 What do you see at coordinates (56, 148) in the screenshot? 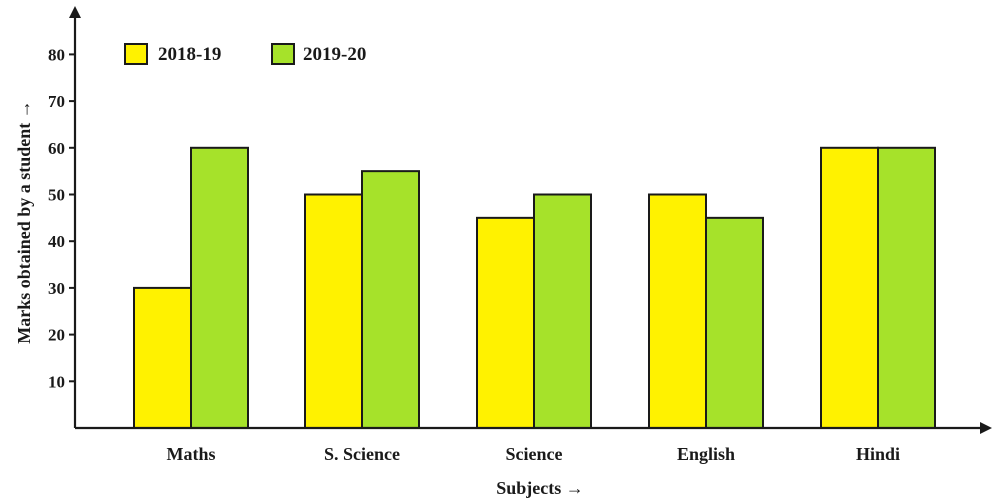
I see `y-tick-label-60: 60` at bounding box center [56, 148].